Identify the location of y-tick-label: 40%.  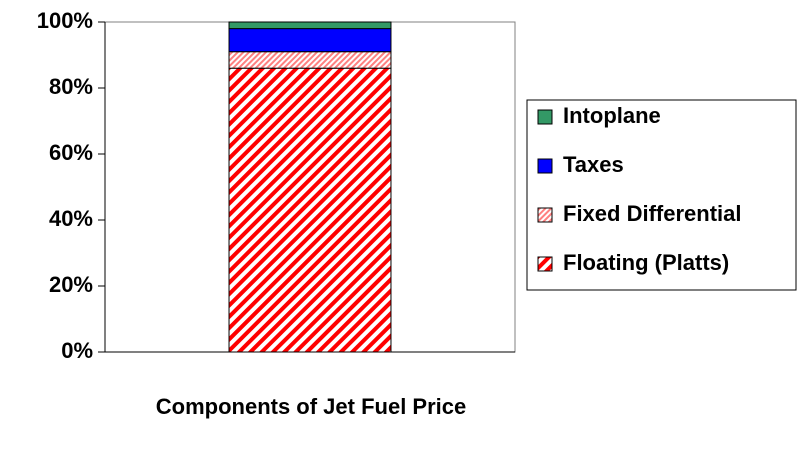
(71, 218).